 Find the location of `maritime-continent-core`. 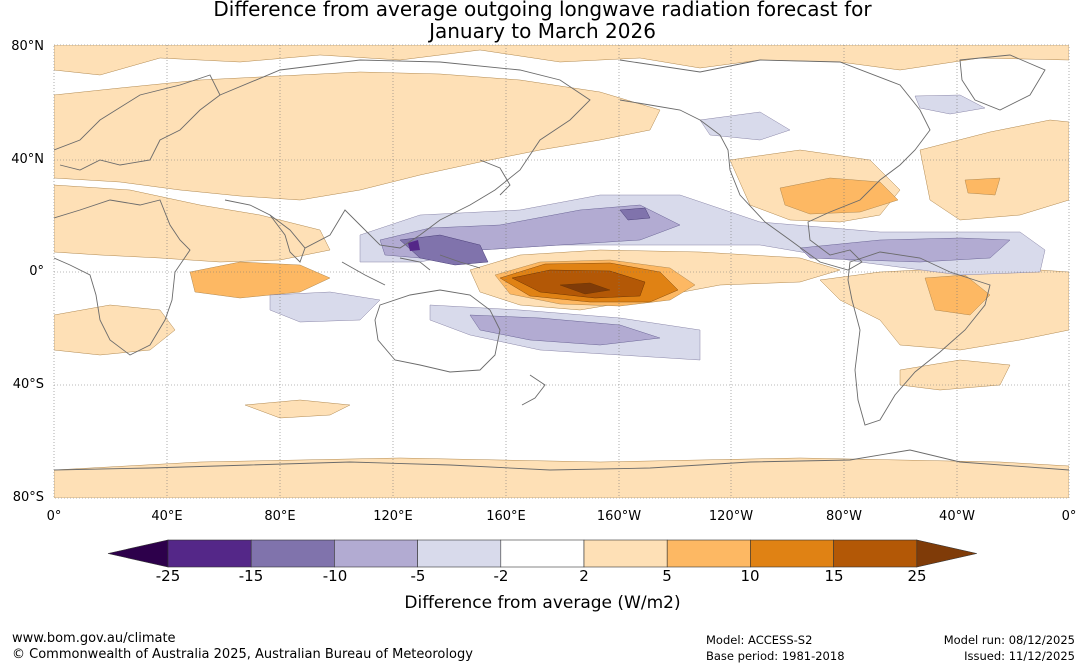

maritime-continent-core is located at coordinates (444, 250).